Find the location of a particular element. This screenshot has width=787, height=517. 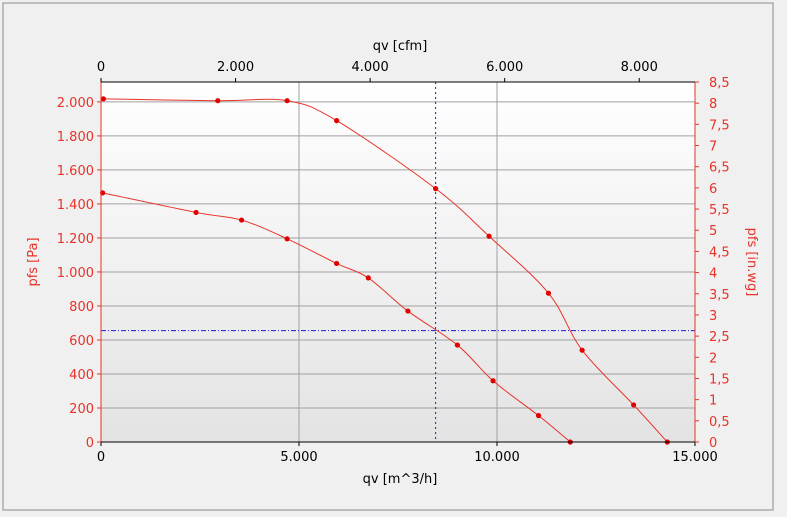

x-tick-label: 15.000 is located at coordinates (695, 457).